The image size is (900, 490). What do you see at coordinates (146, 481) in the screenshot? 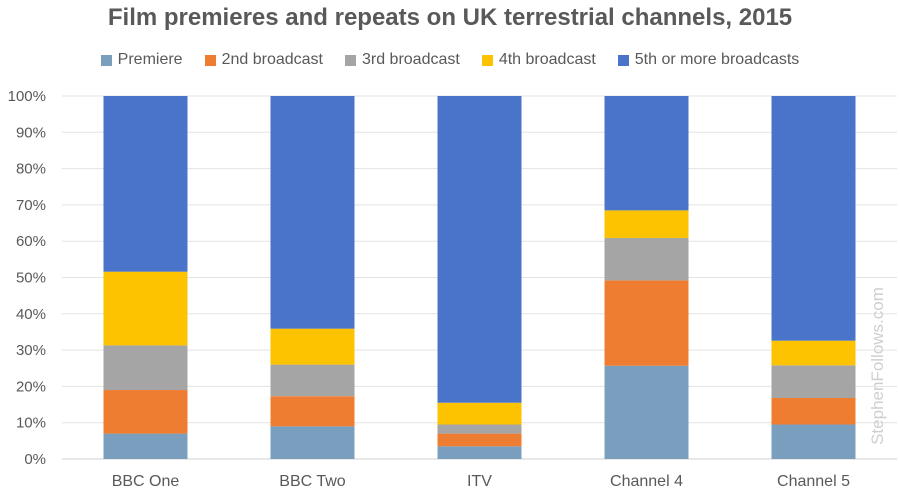
I see `x-tick-label: BBC One` at bounding box center [146, 481].